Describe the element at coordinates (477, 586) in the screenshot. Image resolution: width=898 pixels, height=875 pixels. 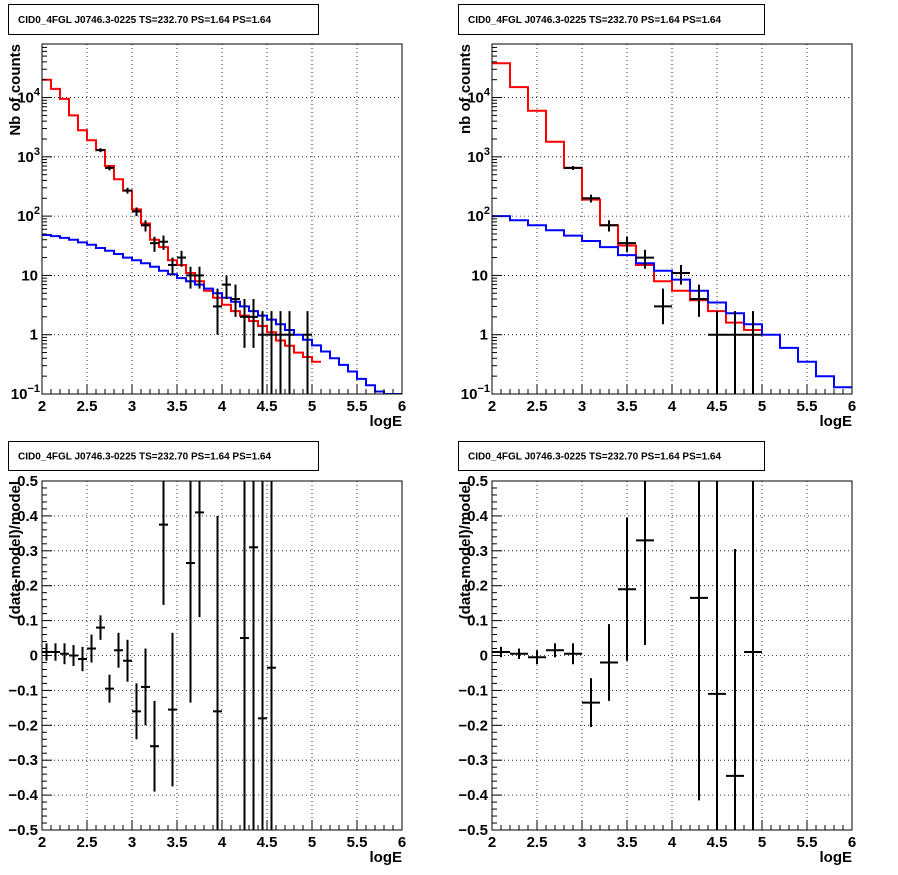
I see `y-tick-label: 0.2` at that location.